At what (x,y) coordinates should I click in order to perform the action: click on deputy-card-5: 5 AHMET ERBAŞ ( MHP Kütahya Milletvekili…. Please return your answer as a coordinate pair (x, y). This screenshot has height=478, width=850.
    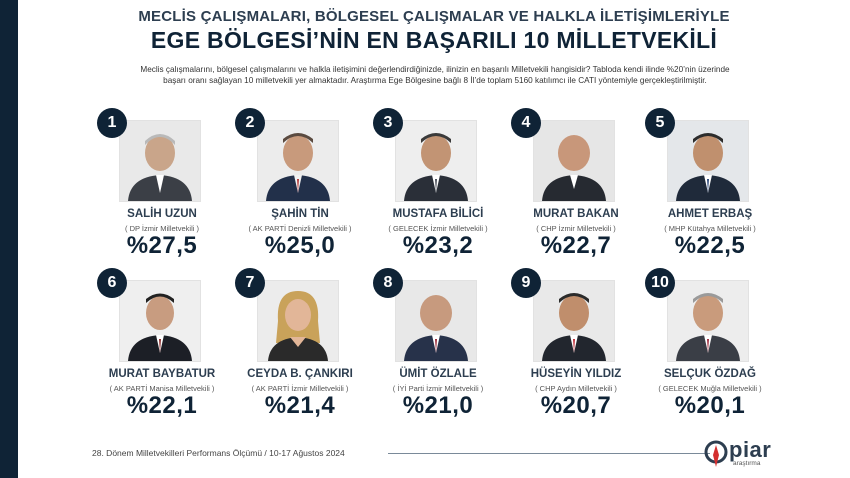
    Looking at the image, I should click on (710, 193).